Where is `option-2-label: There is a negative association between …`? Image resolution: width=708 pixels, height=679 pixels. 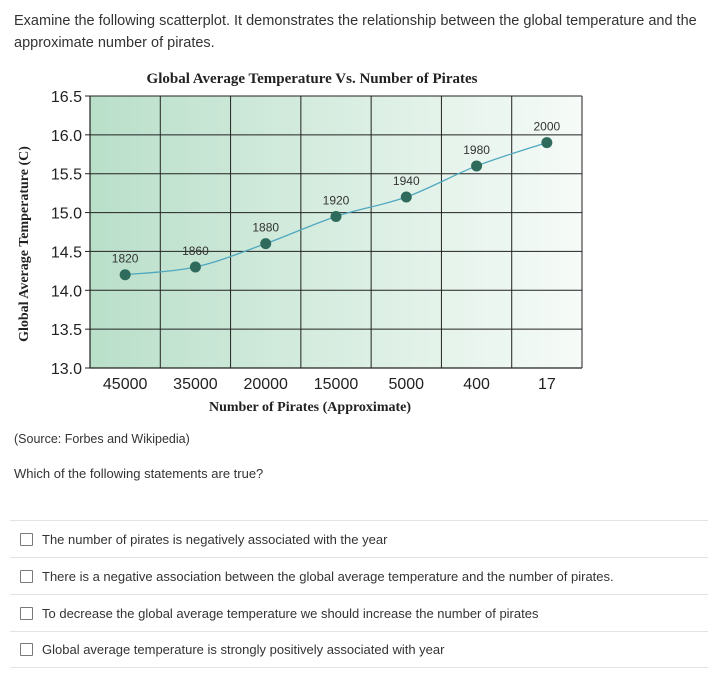
option-2-label: There is a negative association between … is located at coordinates (328, 576).